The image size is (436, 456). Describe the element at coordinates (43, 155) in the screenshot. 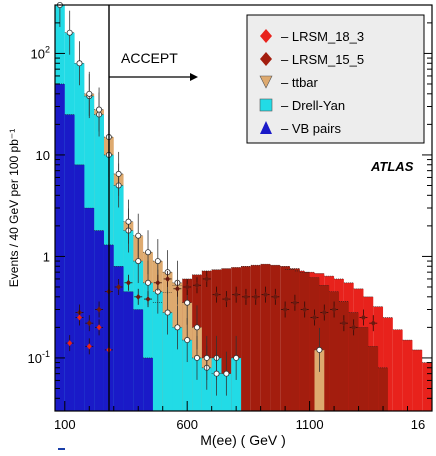

I see `y-tick-label: 10` at that location.